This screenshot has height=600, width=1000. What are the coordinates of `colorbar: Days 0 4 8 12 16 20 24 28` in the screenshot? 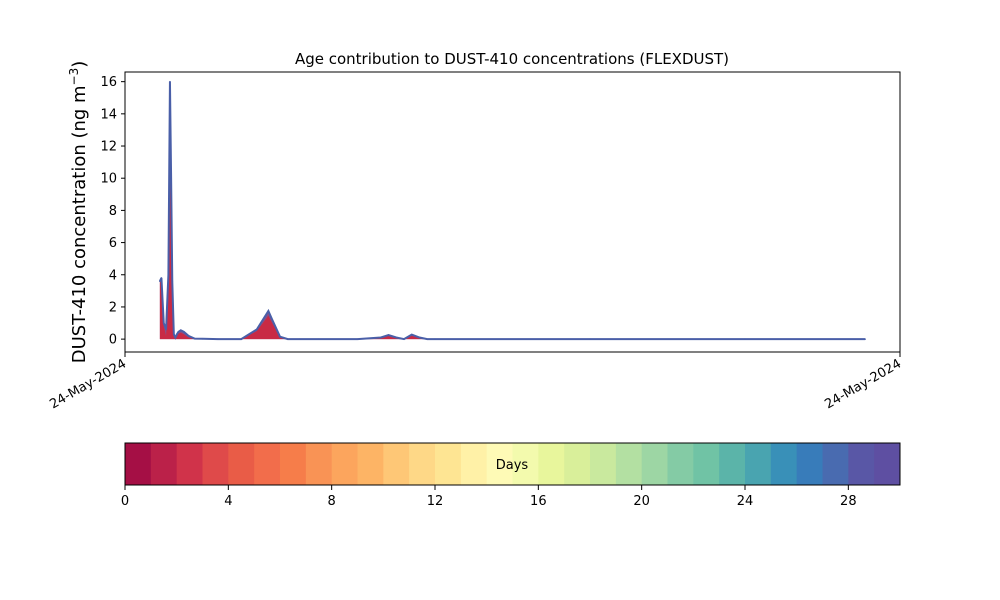 It's located at (511, 475).